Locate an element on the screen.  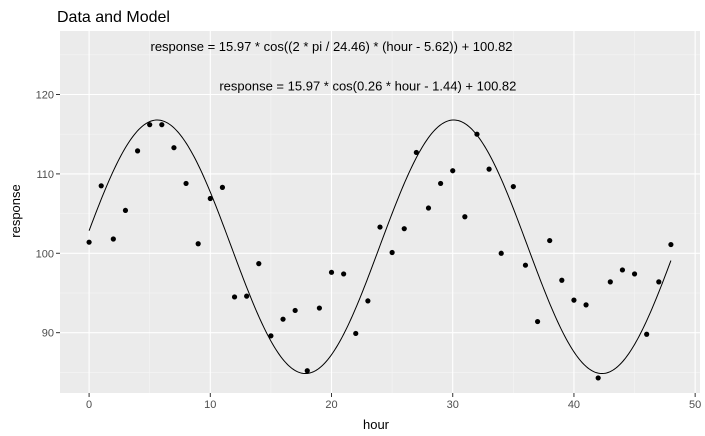
y-axis-ticks: 90 100 110 120 is located at coordinates (48, 215).